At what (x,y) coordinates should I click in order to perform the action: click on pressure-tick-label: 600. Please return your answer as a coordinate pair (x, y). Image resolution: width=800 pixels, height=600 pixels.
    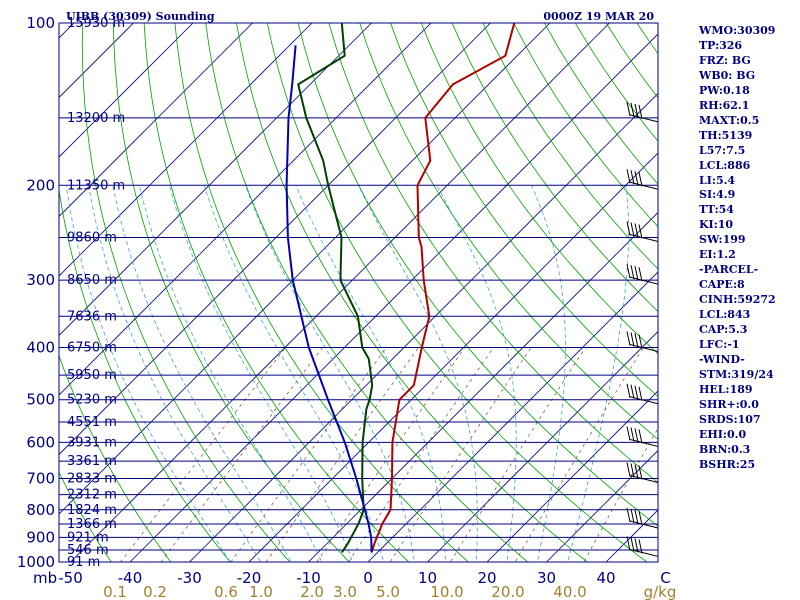
    Looking at the image, I should click on (40, 442).